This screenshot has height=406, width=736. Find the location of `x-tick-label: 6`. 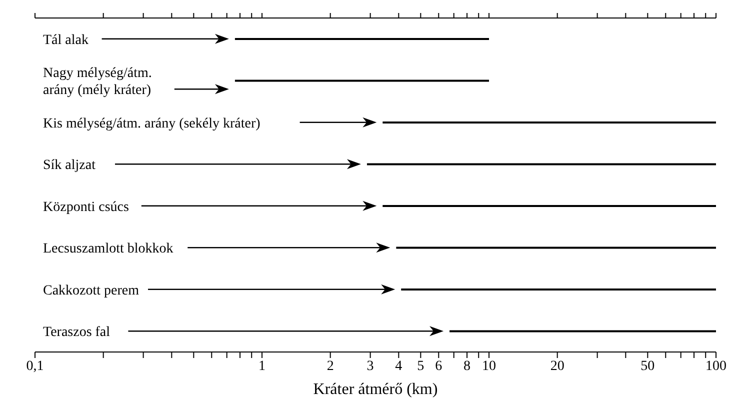

x-tick-label: 6 is located at coordinates (438, 366).